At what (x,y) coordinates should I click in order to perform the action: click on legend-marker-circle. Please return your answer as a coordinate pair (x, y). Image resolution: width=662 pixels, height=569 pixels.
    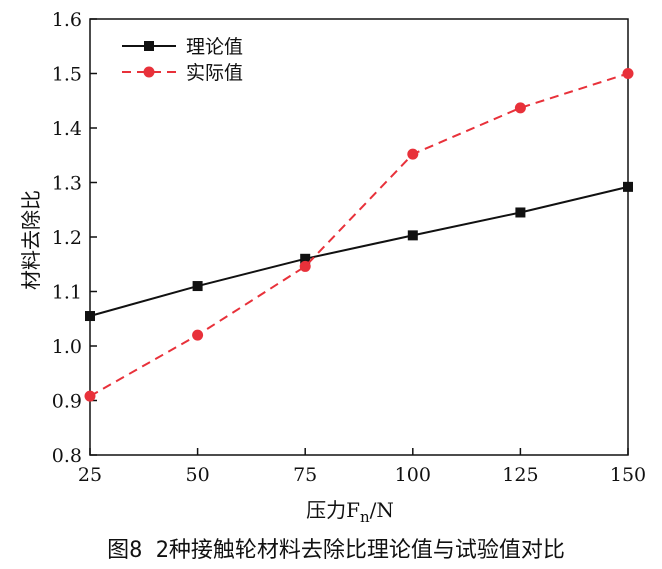
    Looking at the image, I should click on (149, 72).